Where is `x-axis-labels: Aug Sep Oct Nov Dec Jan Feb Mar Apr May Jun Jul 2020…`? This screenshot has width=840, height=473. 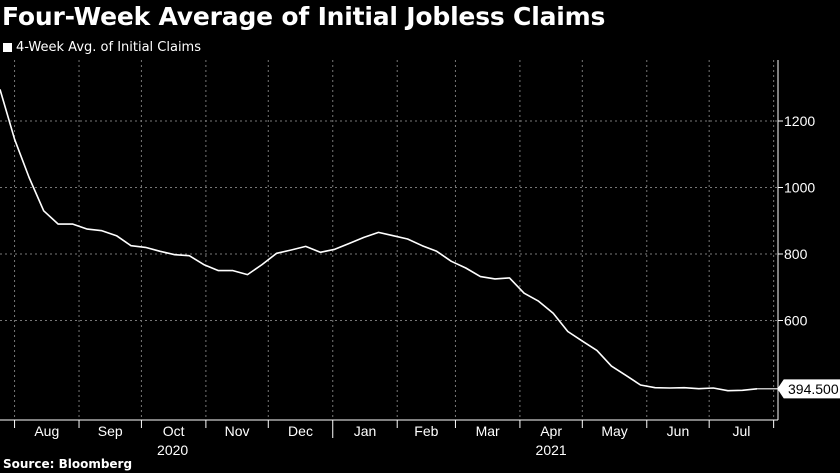 x-axis-labels: Aug Sep Oct Nov Dec Jan Feb Mar Apr May Jun Jul 2020… is located at coordinates (392, 440).